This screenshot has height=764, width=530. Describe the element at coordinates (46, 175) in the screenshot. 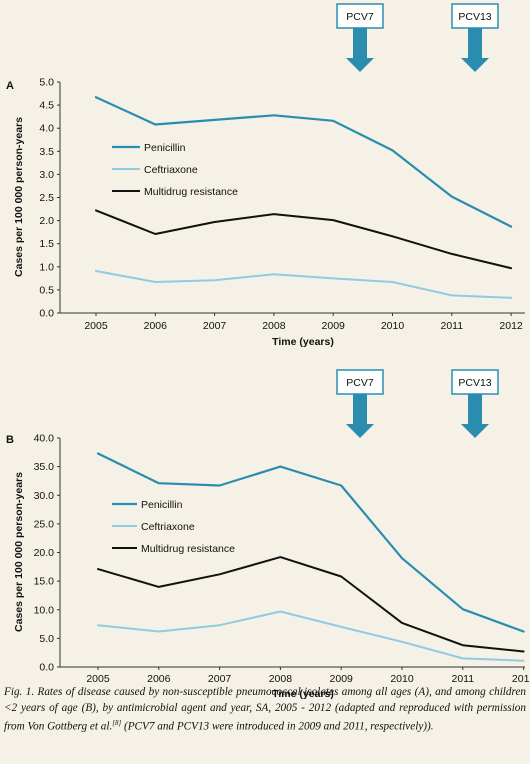

I see `y-tick-label: 3.0` at that location.